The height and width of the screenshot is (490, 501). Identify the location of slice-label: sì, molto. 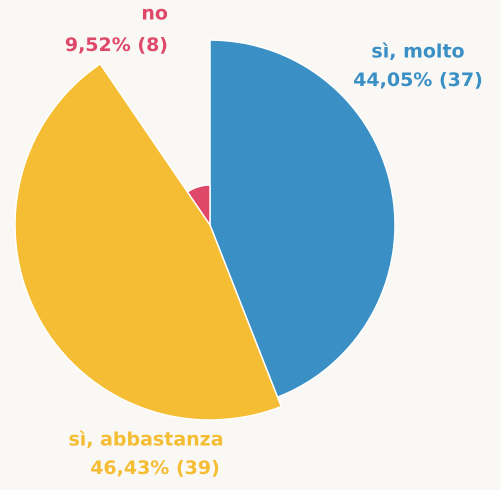
(417, 52).